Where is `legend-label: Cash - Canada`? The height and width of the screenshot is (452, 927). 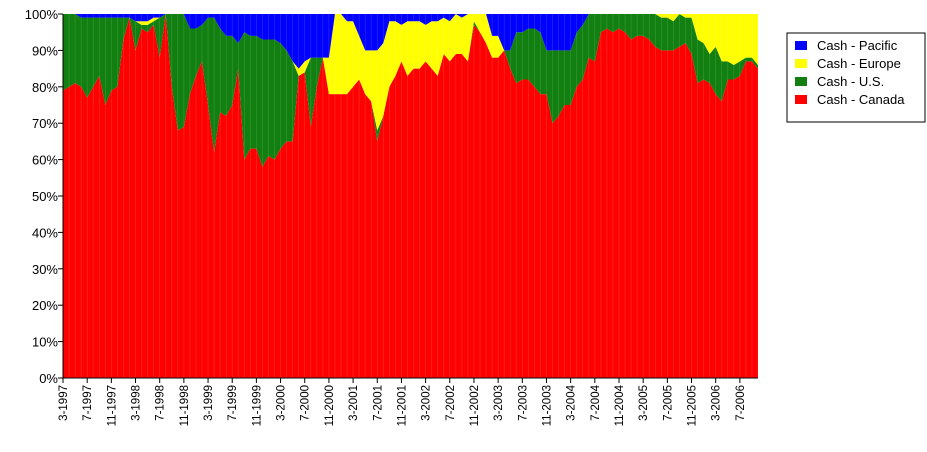 legend-label: Cash - Canada is located at coordinates (861, 99).